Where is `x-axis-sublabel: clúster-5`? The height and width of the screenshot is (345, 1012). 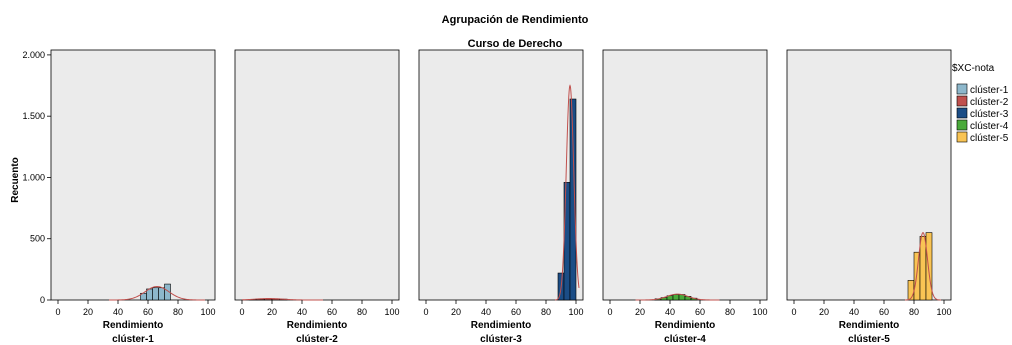
x-axis-sublabel: clúster-5 is located at coordinates (869, 339).